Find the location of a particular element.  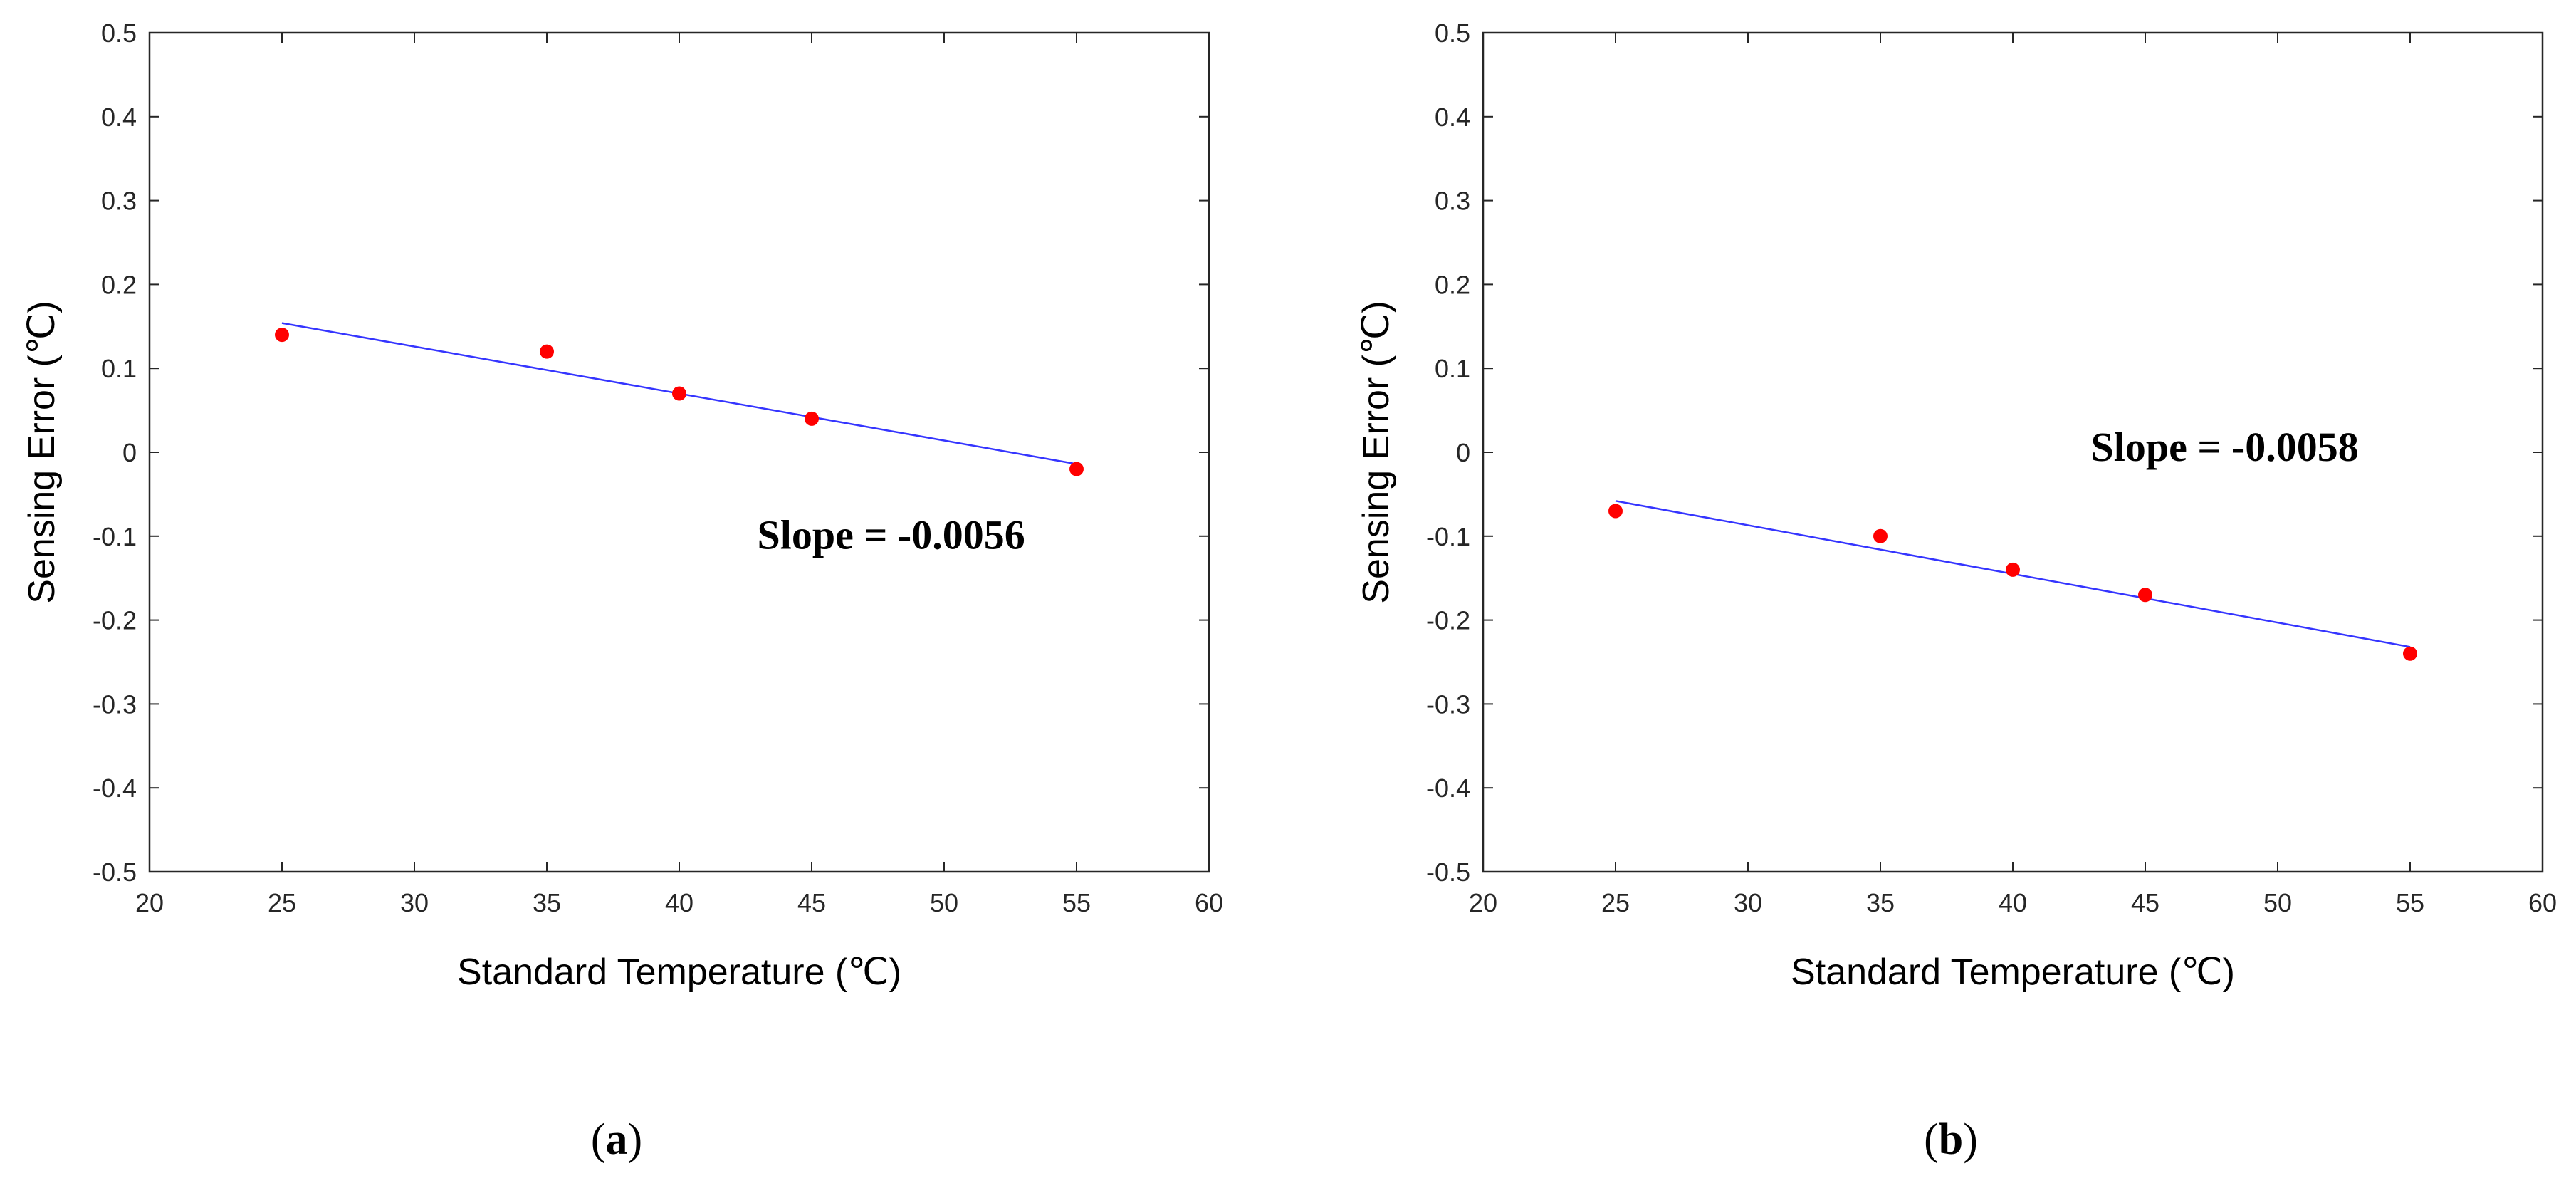

x-tick-label-a: 35 is located at coordinates (547, 902).